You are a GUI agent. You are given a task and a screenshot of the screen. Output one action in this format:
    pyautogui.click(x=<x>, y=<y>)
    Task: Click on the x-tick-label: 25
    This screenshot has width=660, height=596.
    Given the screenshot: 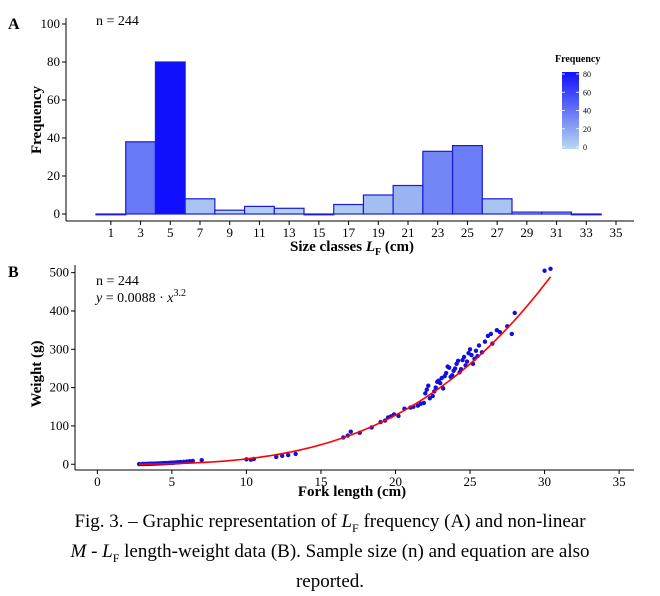 What is the action you would take?
    pyautogui.click(x=467, y=232)
    